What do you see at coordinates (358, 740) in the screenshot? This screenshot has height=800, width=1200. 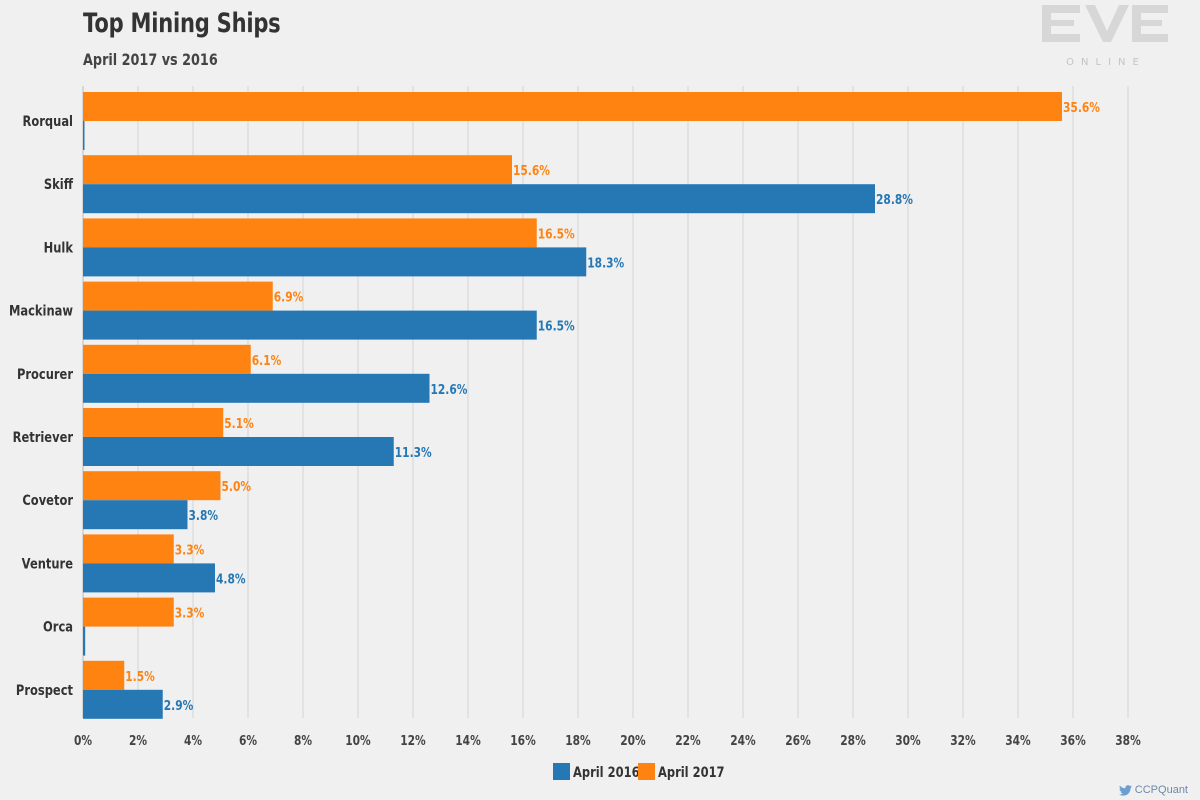 I see `x-tick-label: 10%` at bounding box center [358, 740].